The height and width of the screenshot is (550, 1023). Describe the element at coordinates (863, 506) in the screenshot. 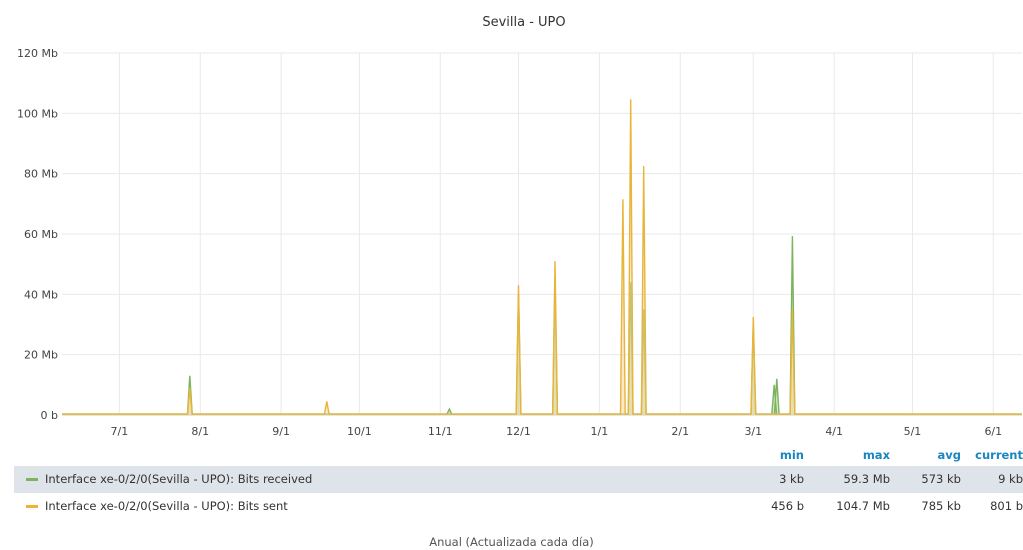

I see `legend-max-value: 104.7 Mb` at that location.